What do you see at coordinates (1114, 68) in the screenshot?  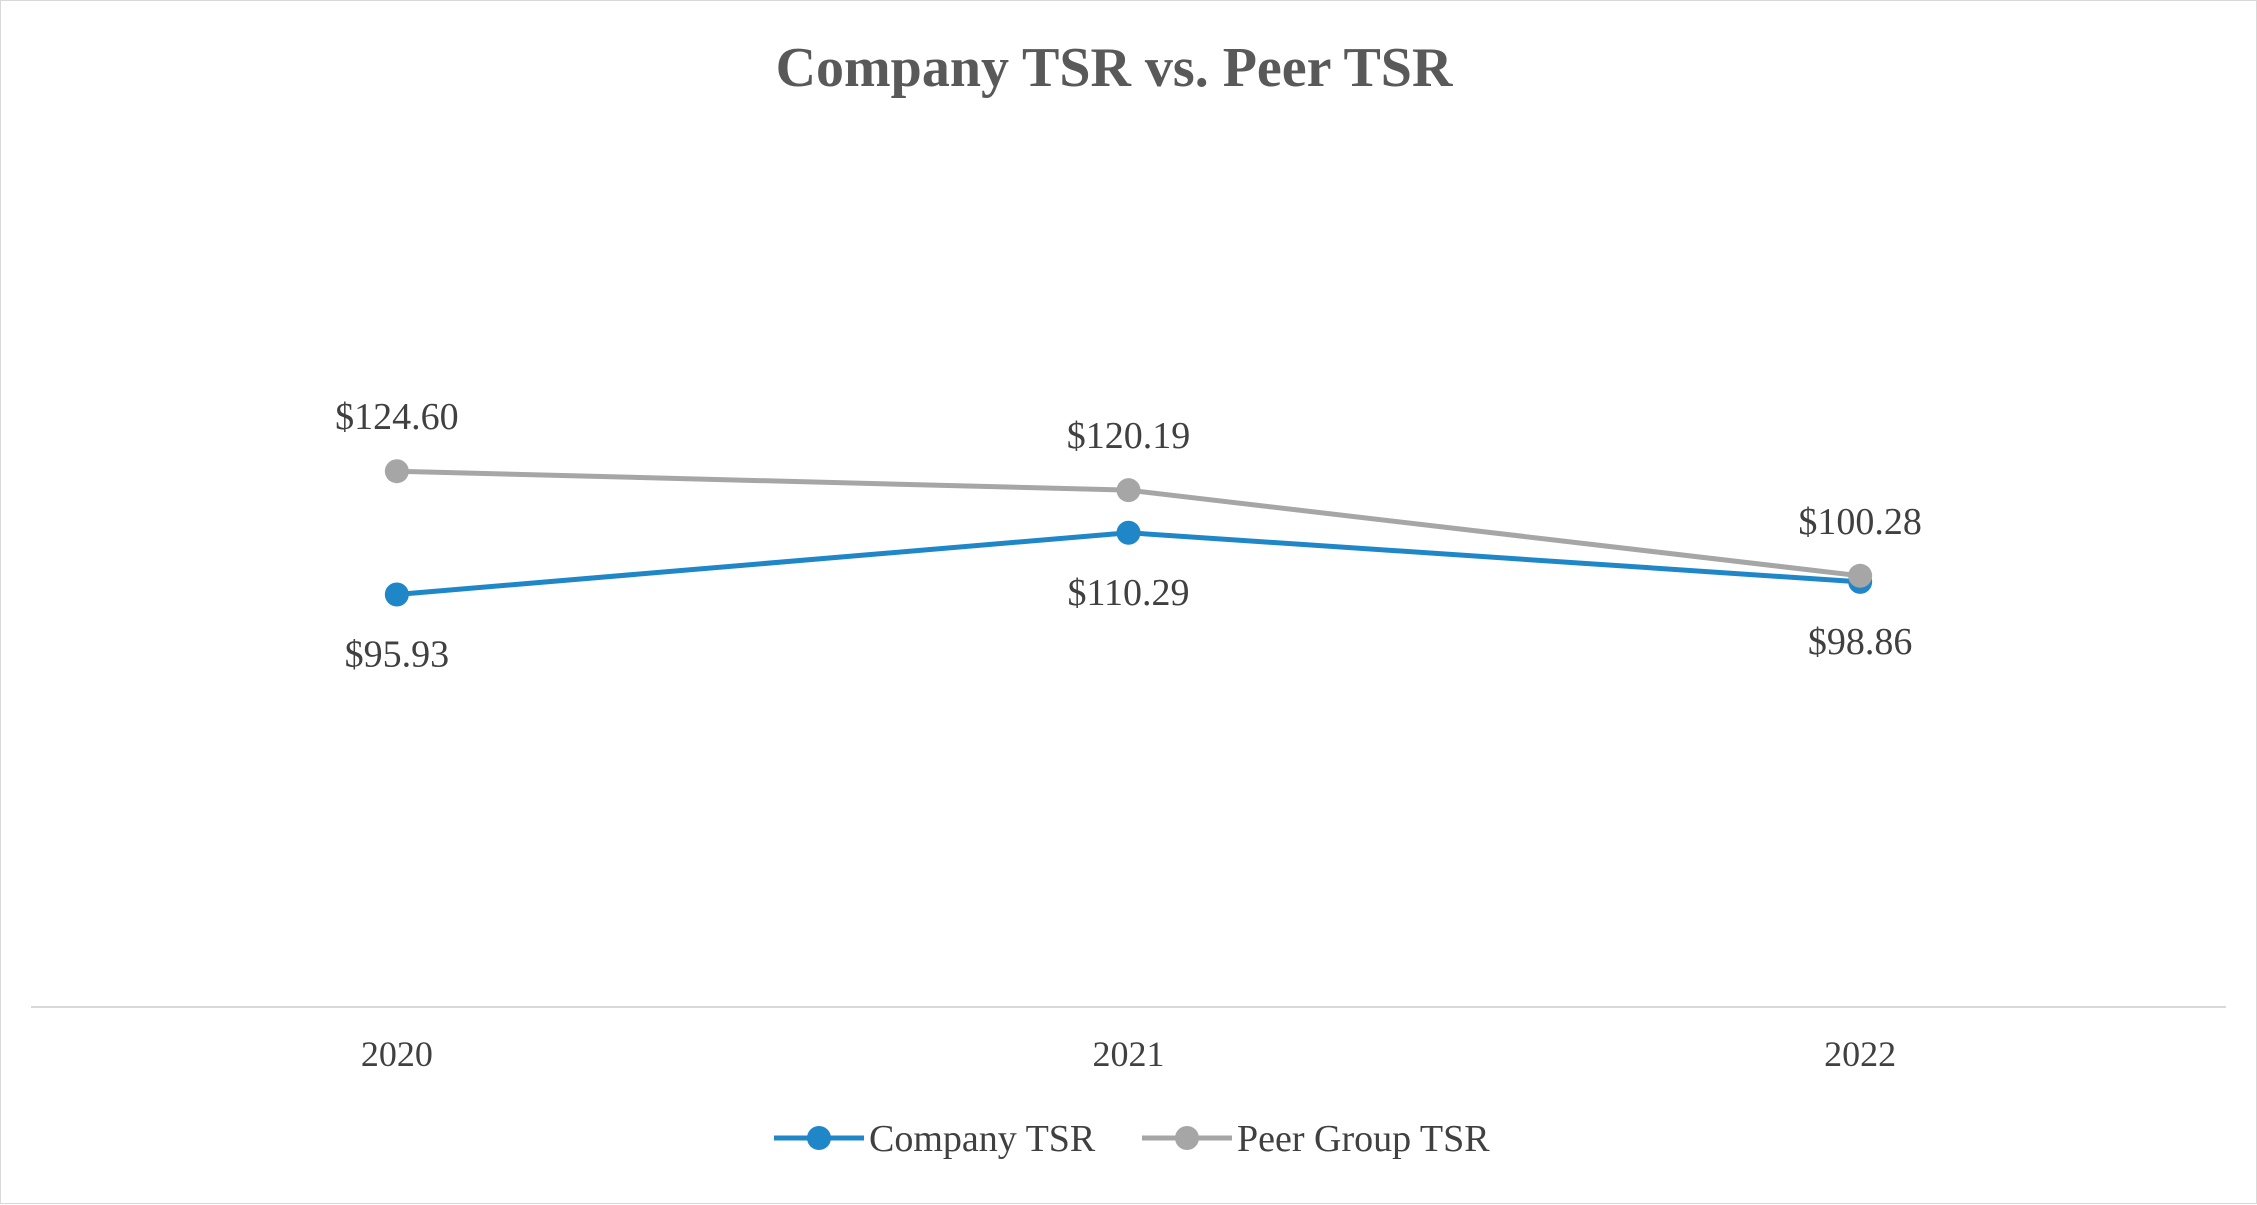 I see `chart-title: Company TSR vs. Peer TSR` at bounding box center [1114, 68].